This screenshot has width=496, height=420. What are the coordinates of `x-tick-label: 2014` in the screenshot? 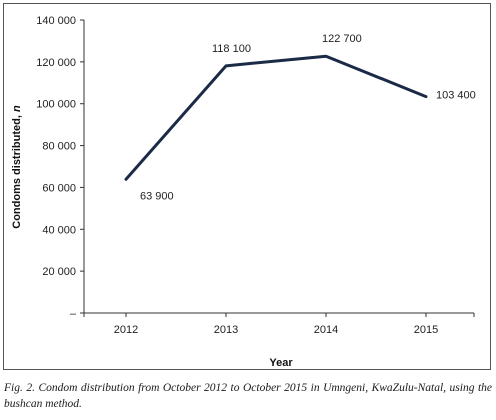 It's located at (326, 330).